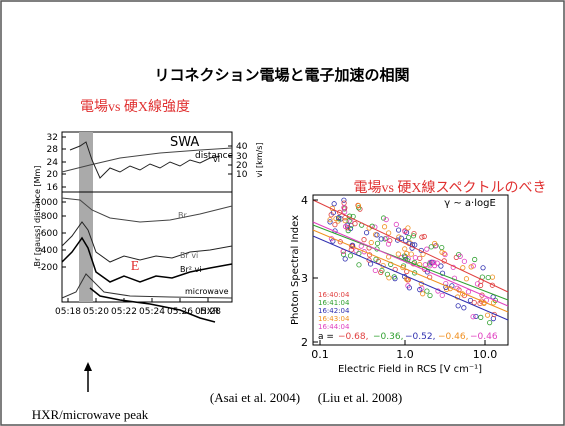 Image resolution: width=565 pixels, height=426 pixels. Describe the element at coordinates (449, 188) in the screenshot. I see `right-caption: 電場vs 硬X線スペクトルのべき` at that location.